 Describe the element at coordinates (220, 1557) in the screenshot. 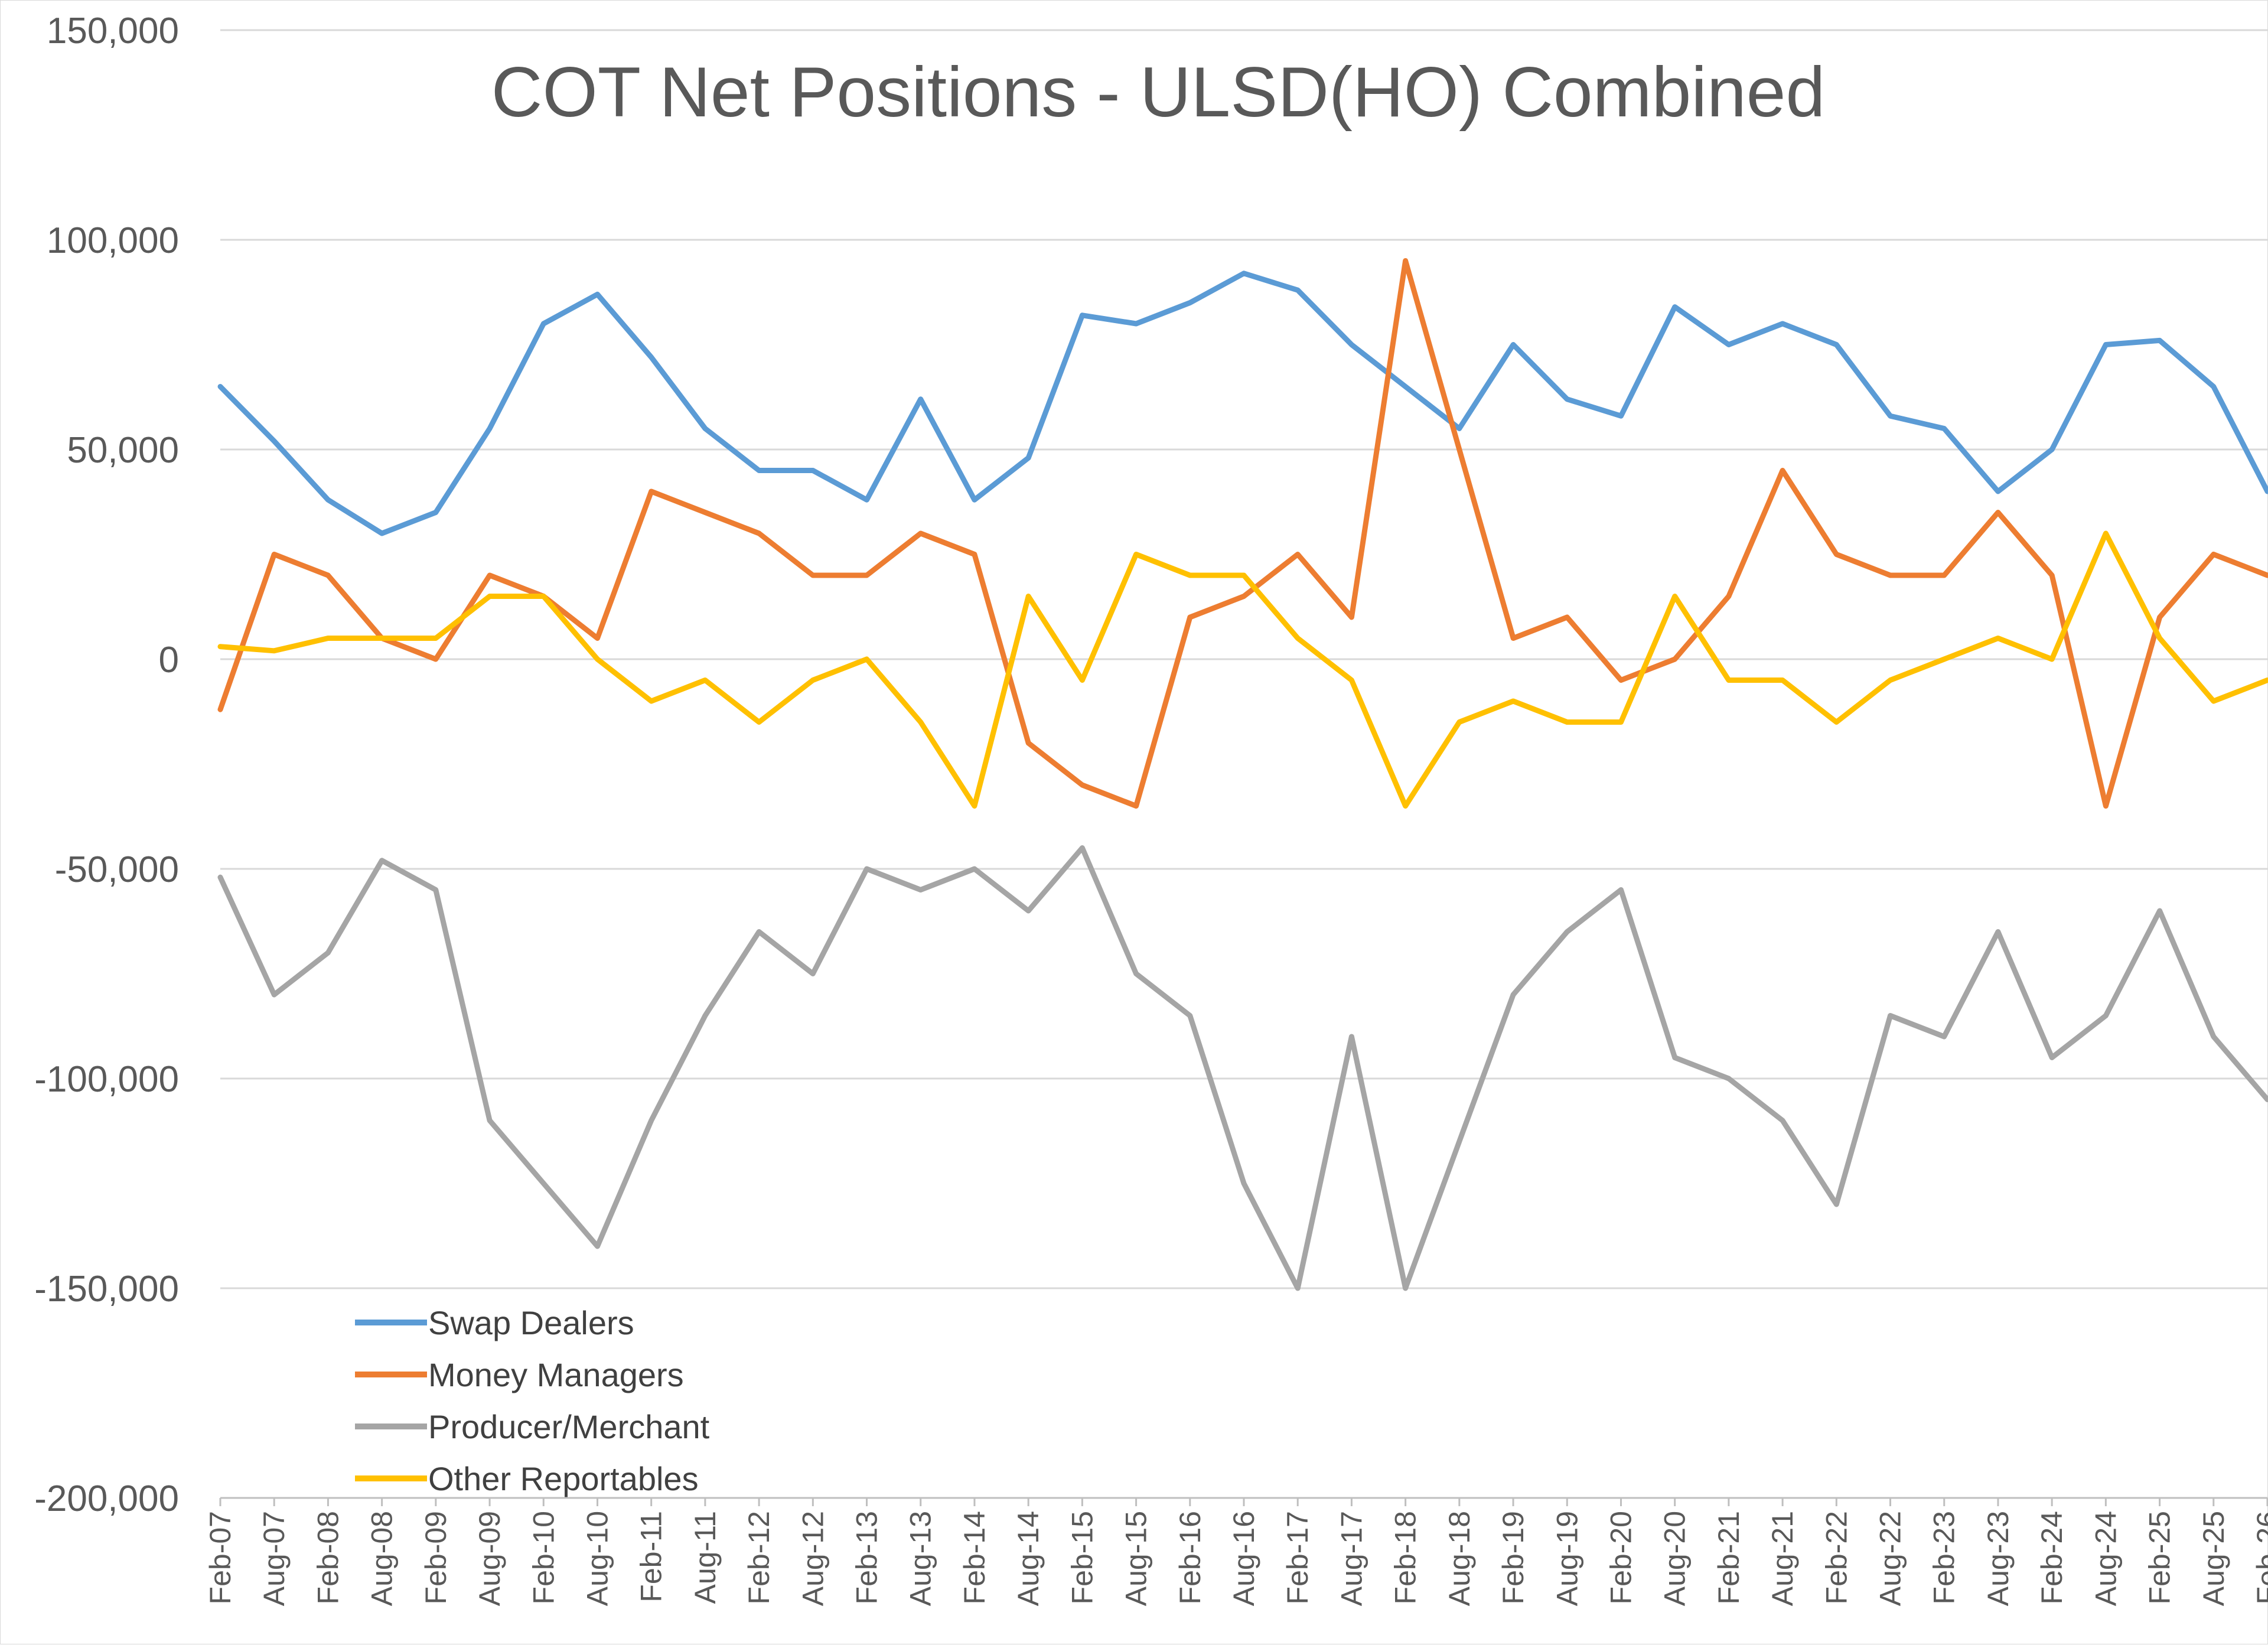

I see `x-tick-label: Feb-07` at that location.